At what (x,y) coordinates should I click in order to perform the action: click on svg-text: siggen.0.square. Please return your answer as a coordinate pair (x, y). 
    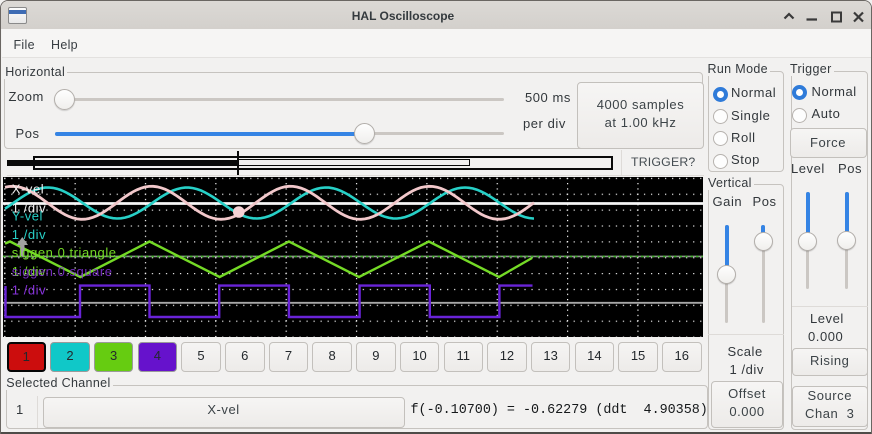
    Looking at the image, I should click on (62, 271).